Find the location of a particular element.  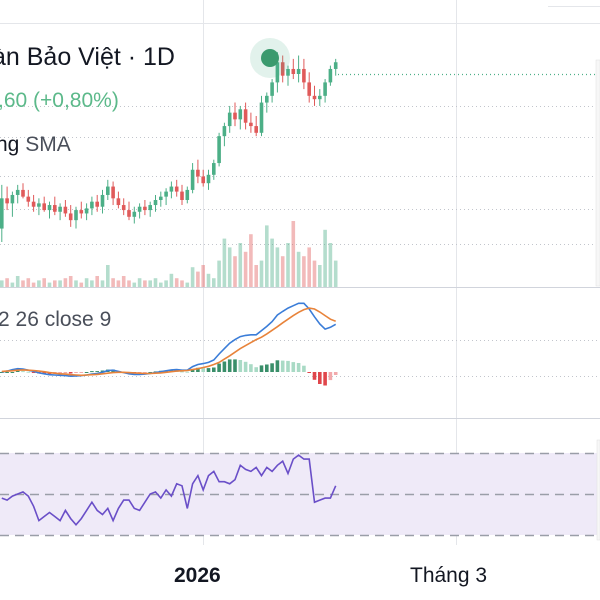

macd-line is located at coordinates (169, 340).